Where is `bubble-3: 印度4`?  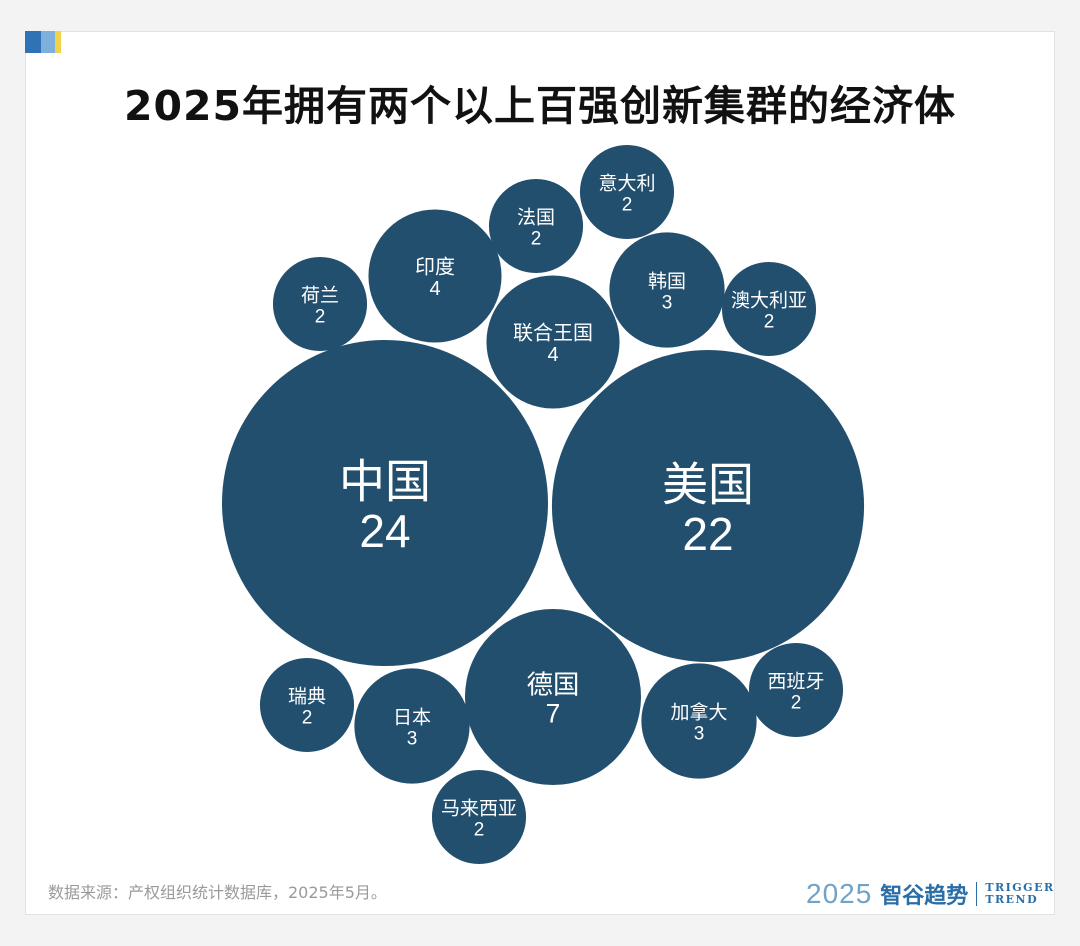 bubble-3: 印度4 is located at coordinates (435, 276).